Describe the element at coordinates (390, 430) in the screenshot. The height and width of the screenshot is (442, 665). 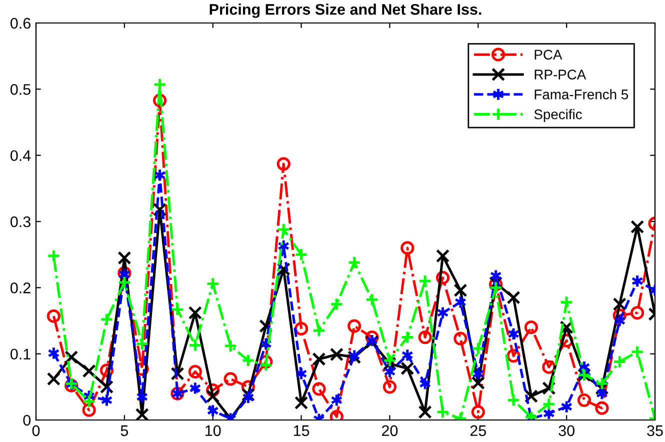
I see `x-tick-label: 20` at that location.